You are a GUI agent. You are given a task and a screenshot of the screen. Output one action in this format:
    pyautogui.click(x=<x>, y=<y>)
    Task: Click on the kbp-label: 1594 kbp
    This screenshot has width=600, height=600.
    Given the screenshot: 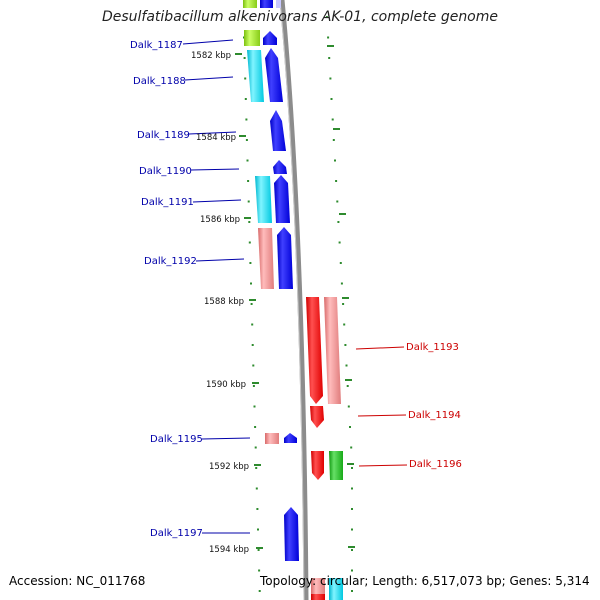 What is the action you would take?
    pyautogui.click(x=229, y=550)
    